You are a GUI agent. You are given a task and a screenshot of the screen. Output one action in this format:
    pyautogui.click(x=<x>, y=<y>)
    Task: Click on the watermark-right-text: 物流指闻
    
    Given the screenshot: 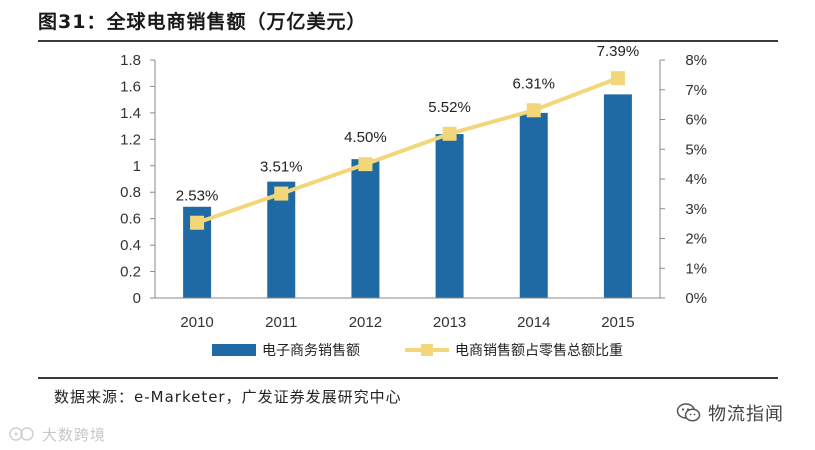 What is the action you would take?
    pyautogui.click(x=746, y=414)
    